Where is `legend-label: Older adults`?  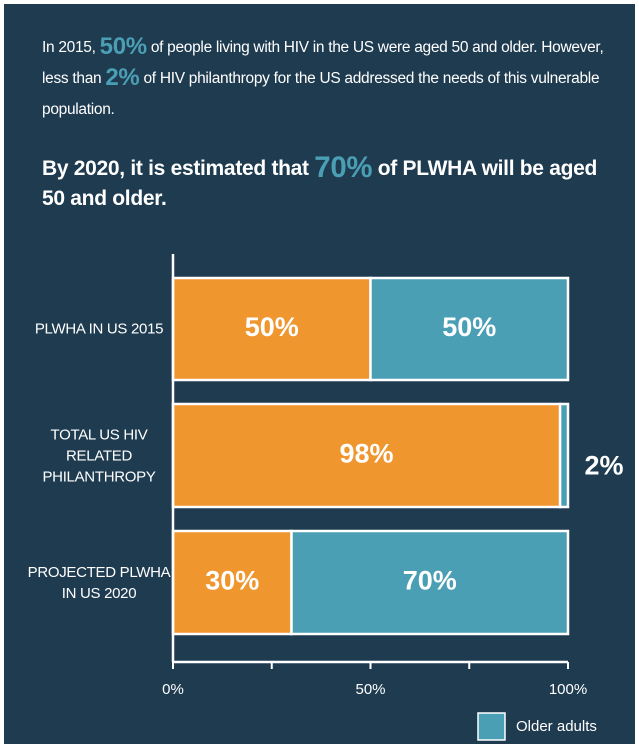 legend-label: Older adults is located at coordinates (556, 726).